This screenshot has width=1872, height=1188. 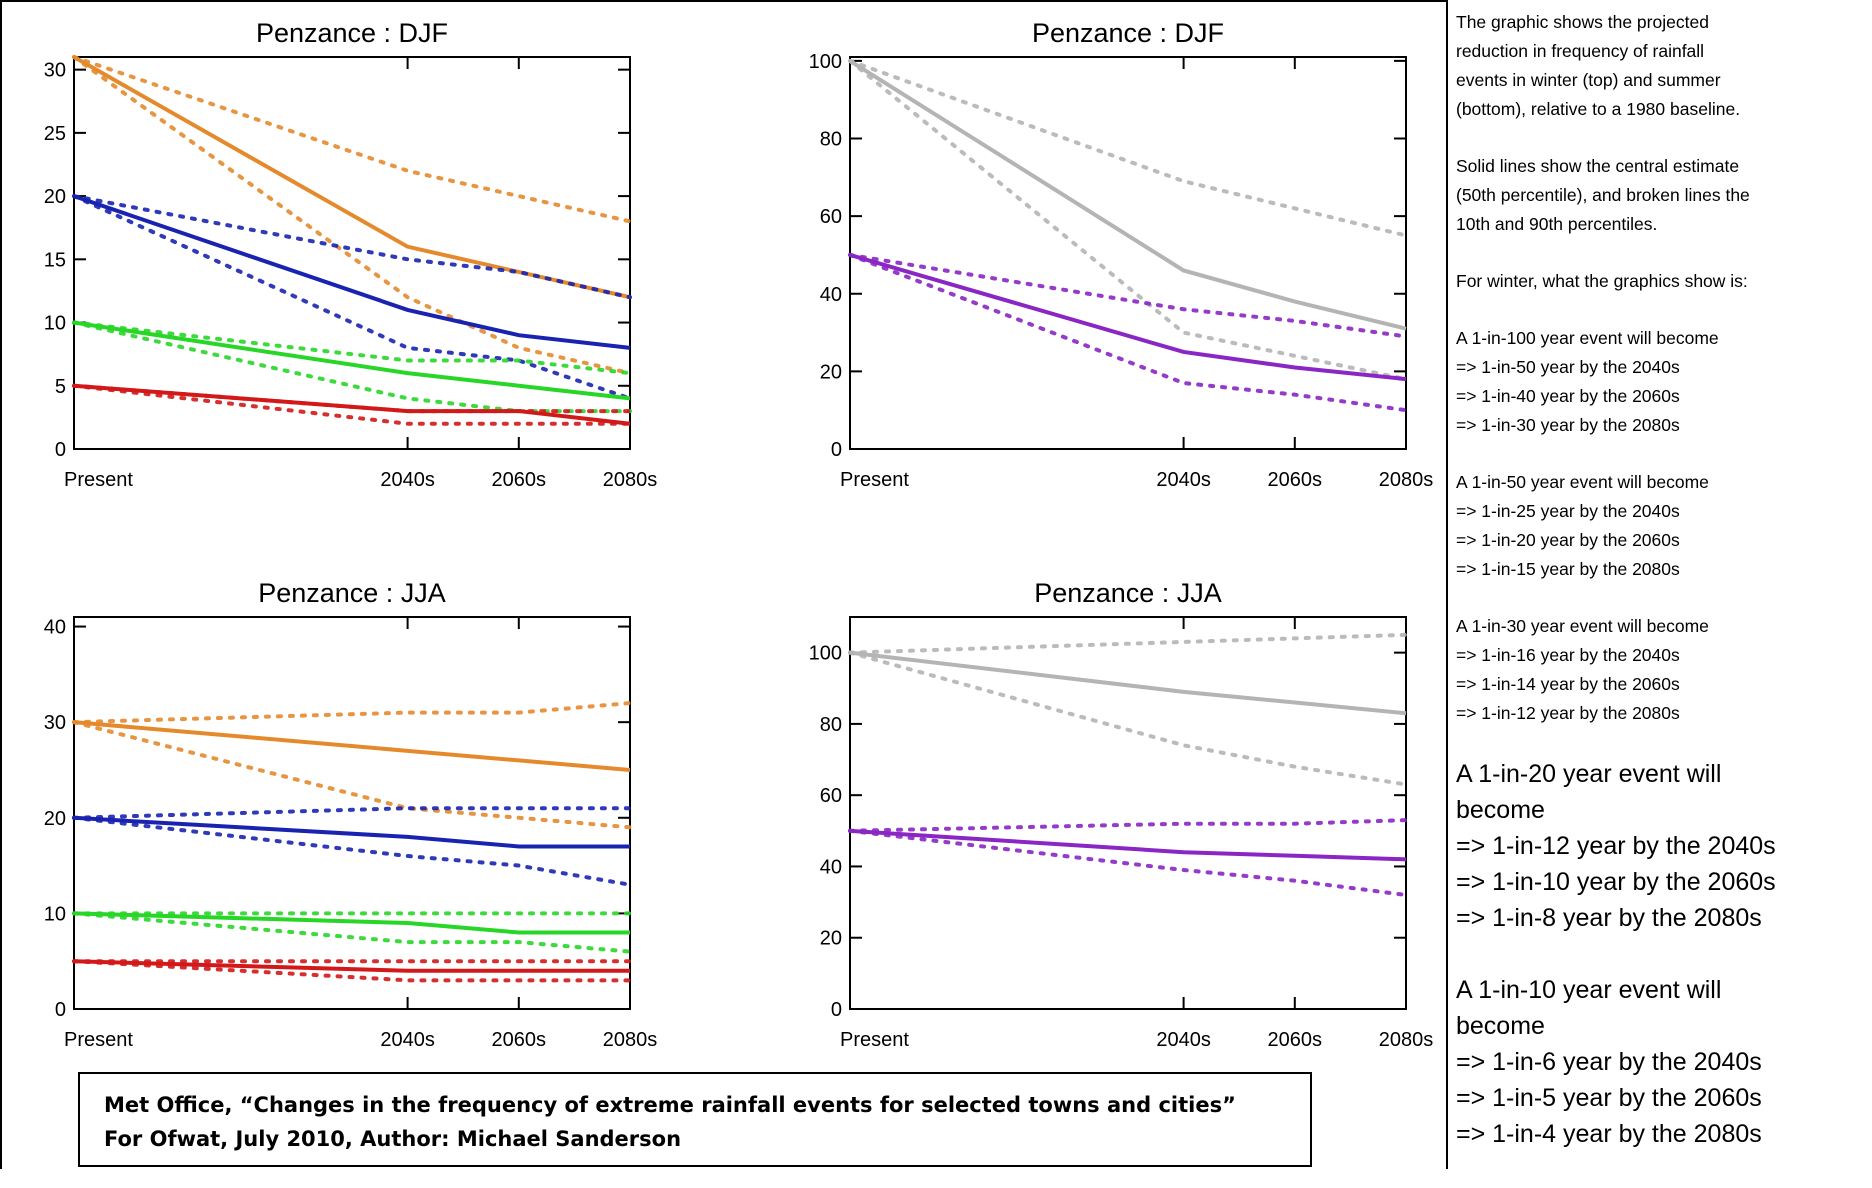 What do you see at coordinates (1568, 569) in the screenshot?
I see `text-line: => 1-in-15 year by the 2080s` at bounding box center [1568, 569].